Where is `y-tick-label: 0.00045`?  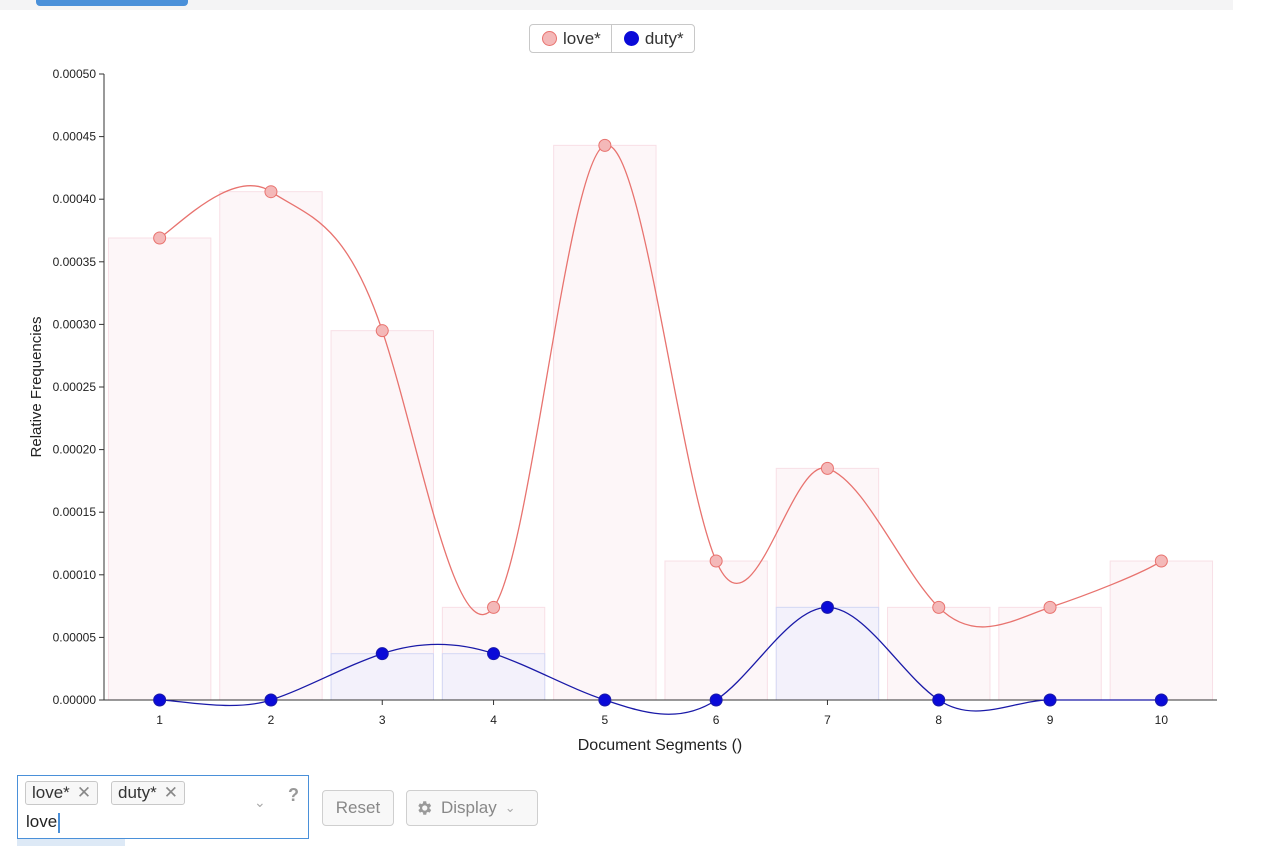
y-tick-label: 0.00045 is located at coordinates (75, 137).